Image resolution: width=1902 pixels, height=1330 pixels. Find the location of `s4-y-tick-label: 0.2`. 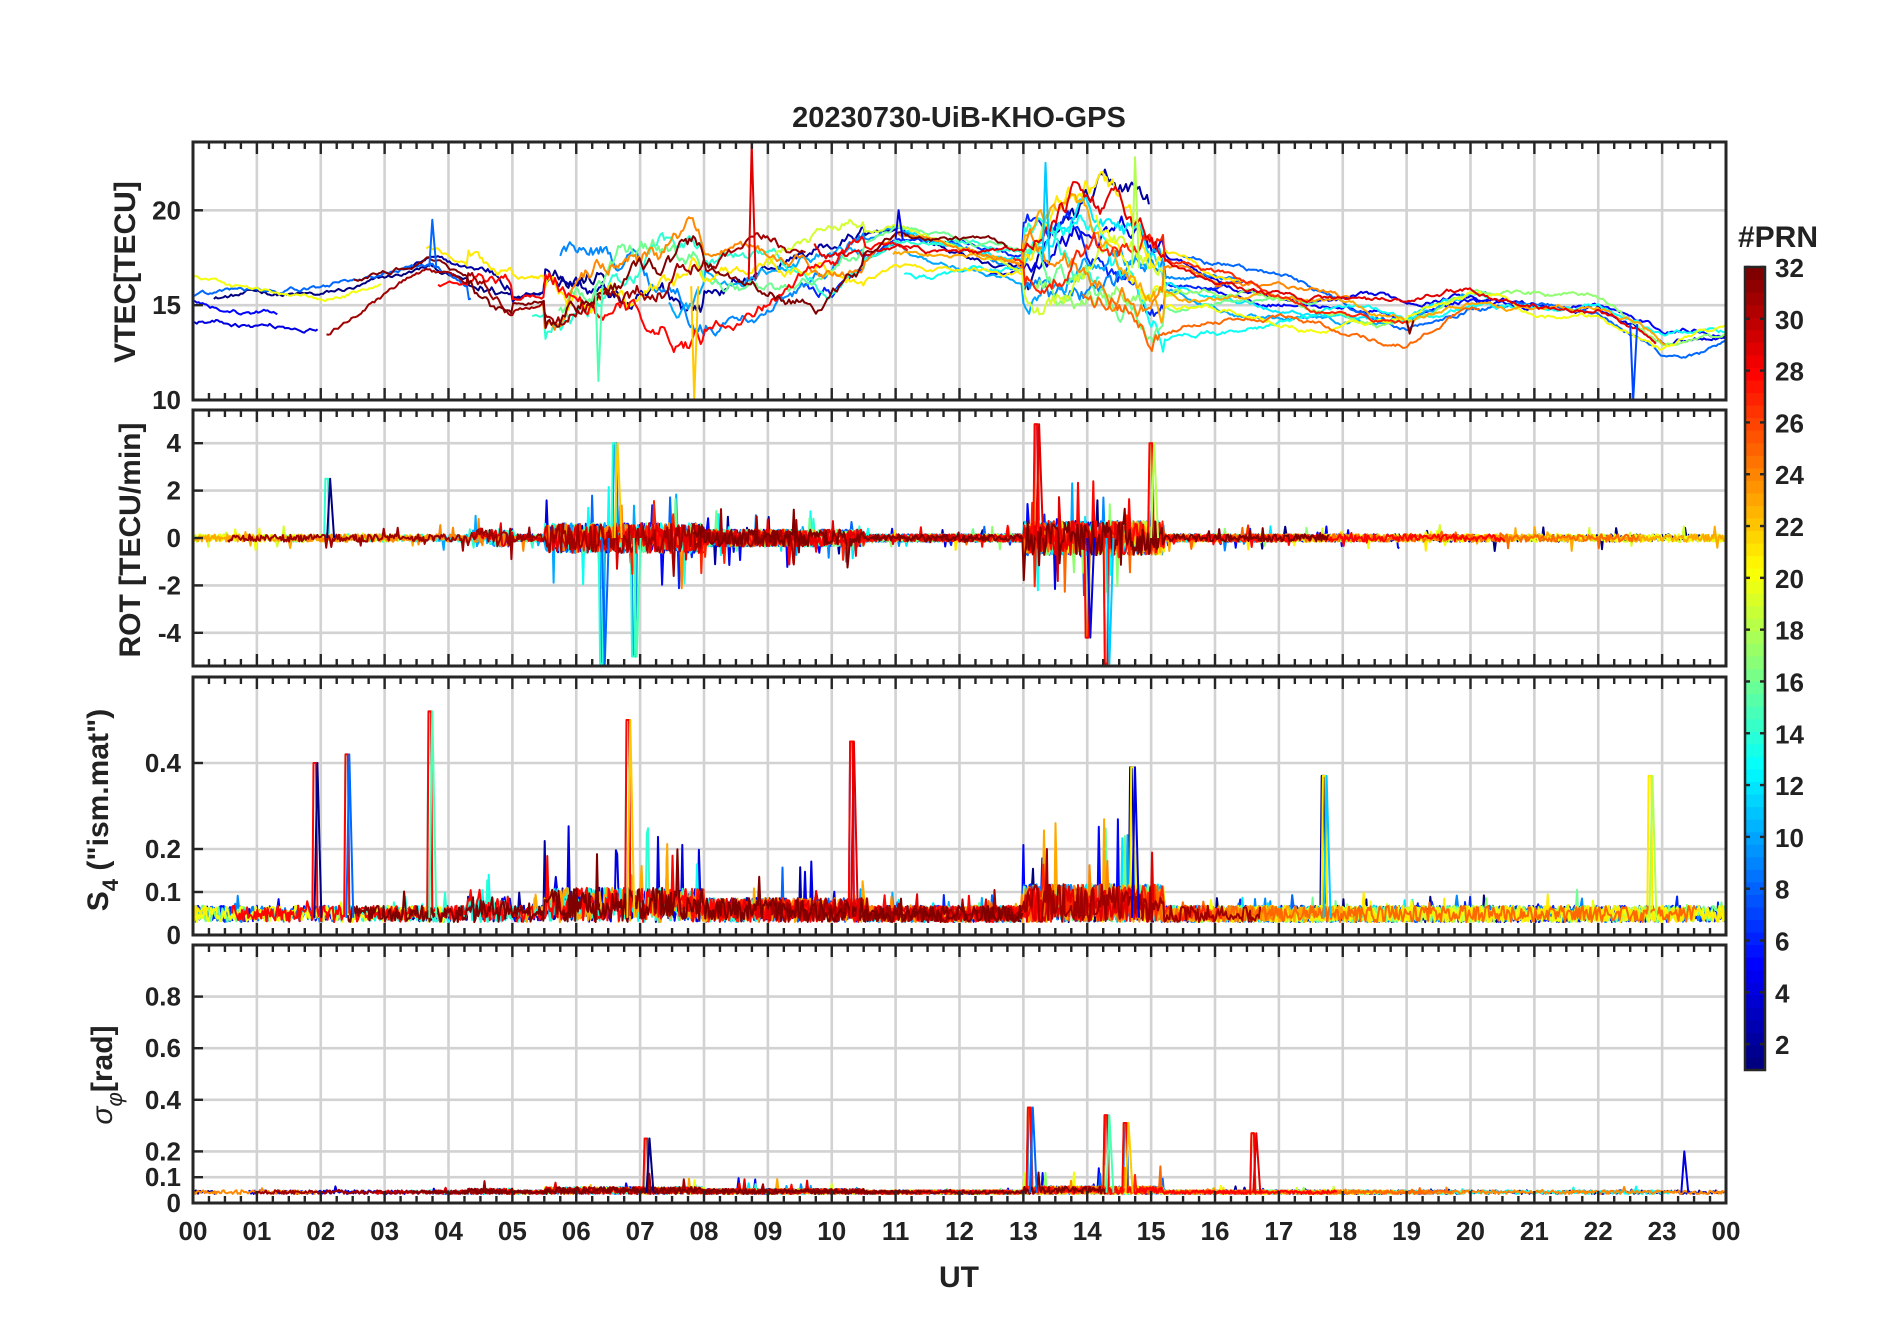

s4-y-tick-label: 0.2 is located at coordinates (163, 849).